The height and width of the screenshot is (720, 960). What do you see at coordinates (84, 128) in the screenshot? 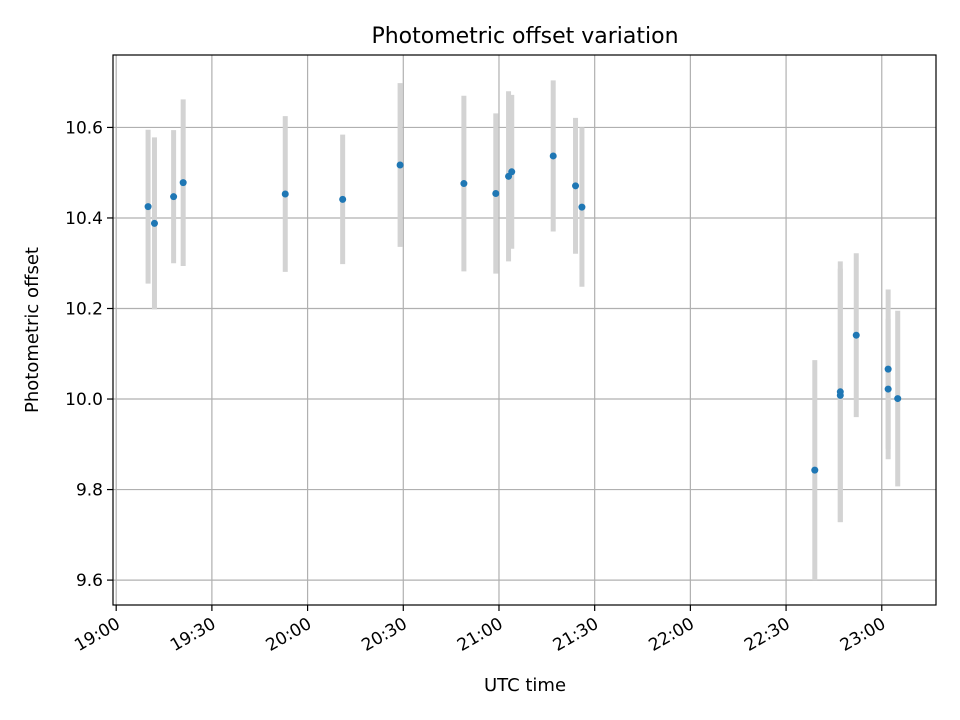
I see `y-tick-label: 10.6` at bounding box center [84, 128].